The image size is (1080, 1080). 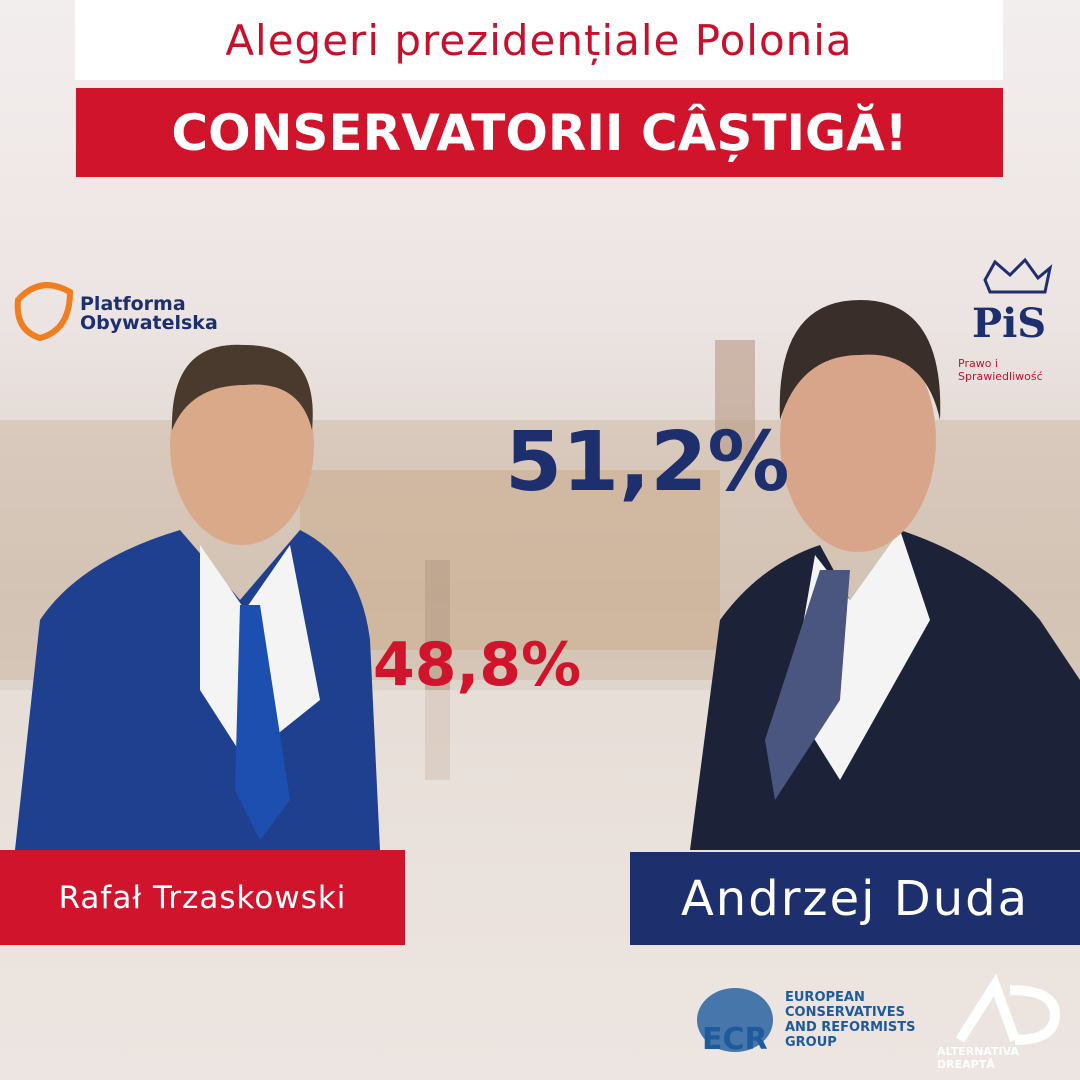 I want to click on result: 48,8%, so click(x=477, y=665).